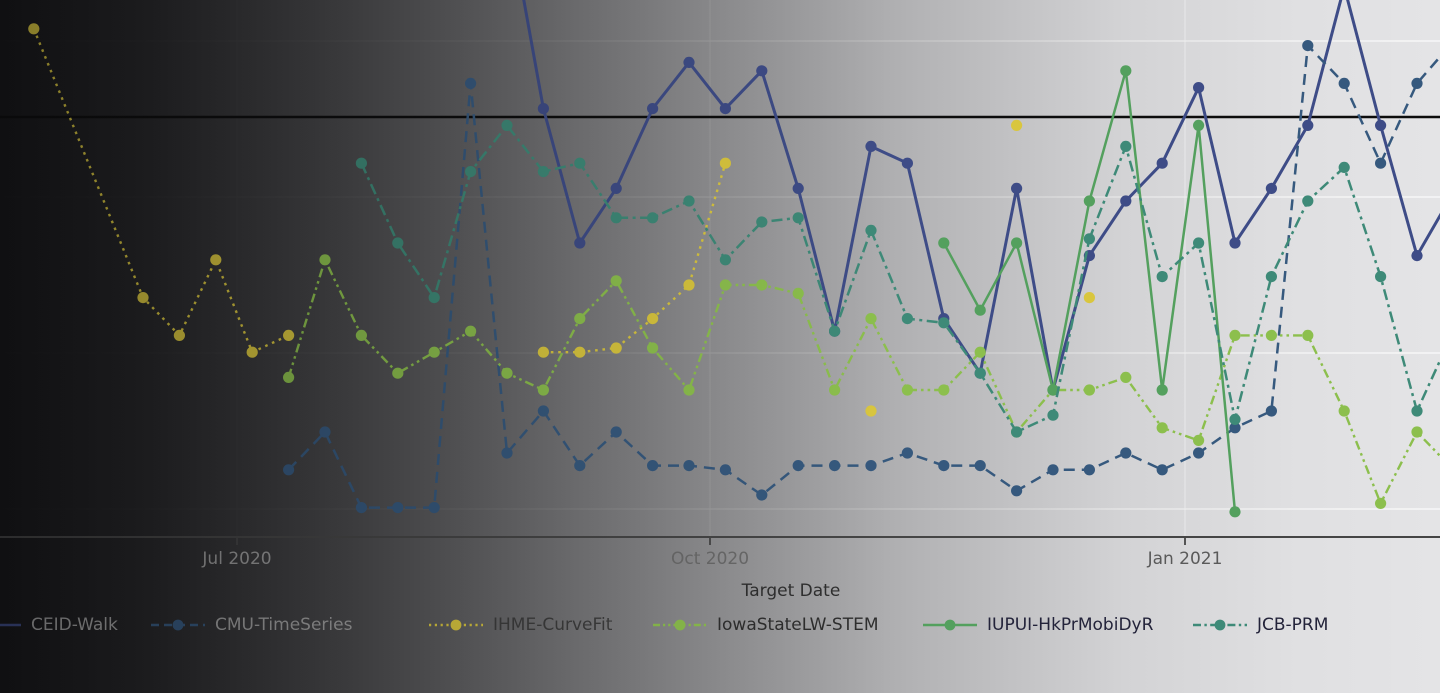 The image size is (1440, 693). I want to click on x-tick-label-oct-2020: Oct 2020, so click(710, 559).